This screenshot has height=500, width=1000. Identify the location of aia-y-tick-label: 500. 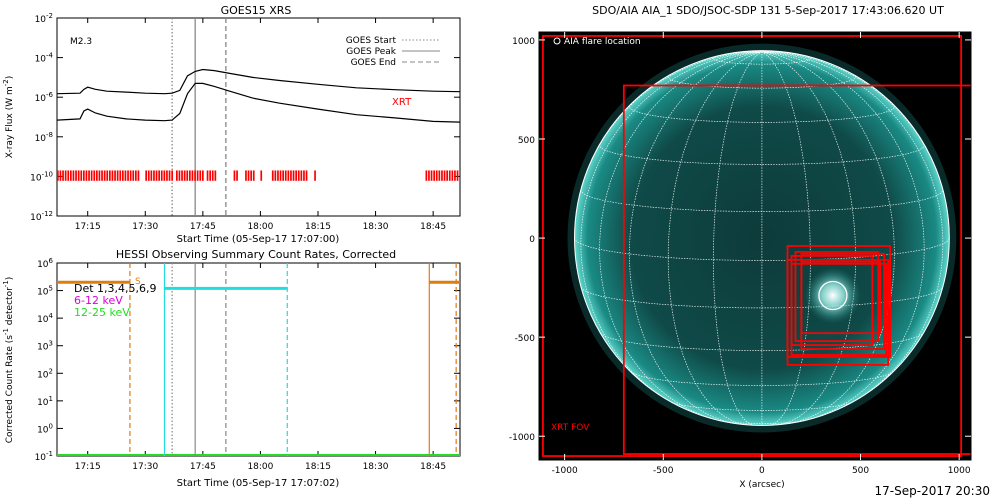
(526, 141).